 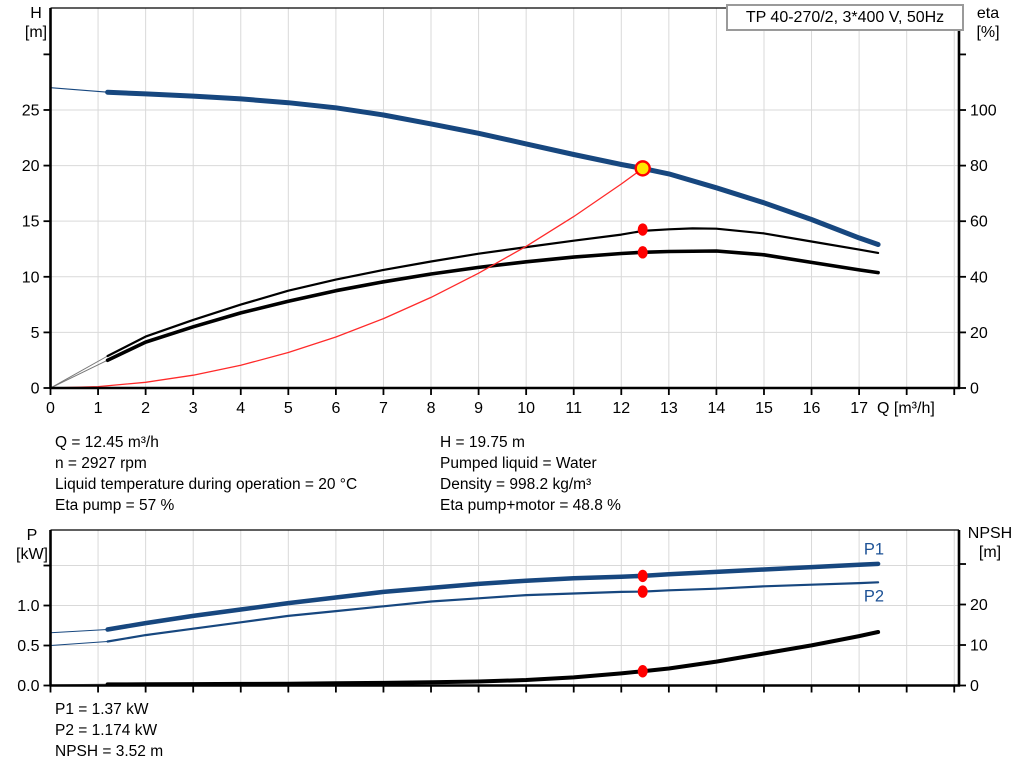 What do you see at coordinates (979, 277) in the screenshot?
I see `y-right-tick-label: 40` at bounding box center [979, 277].